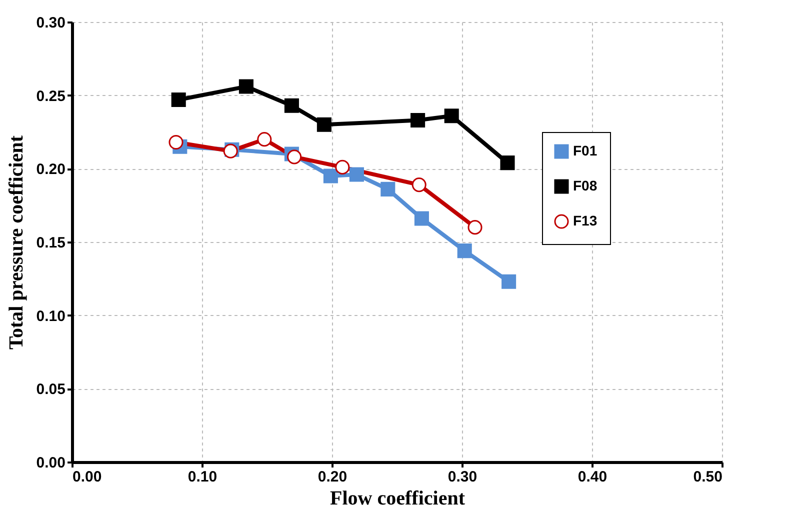 This screenshot has height=527, width=791. I want to click on legend-label: F01, so click(585, 150).